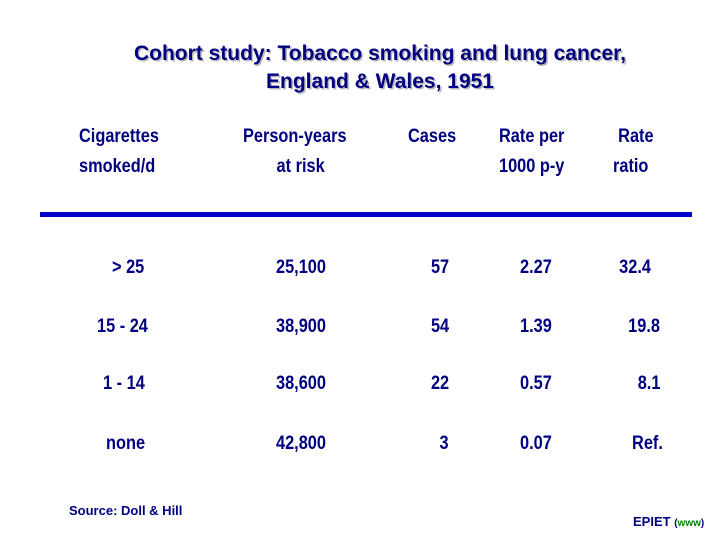 This screenshot has width=728, height=546. What do you see at coordinates (439, 267) in the screenshot?
I see `row-1-cases: 57` at bounding box center [439, 267].